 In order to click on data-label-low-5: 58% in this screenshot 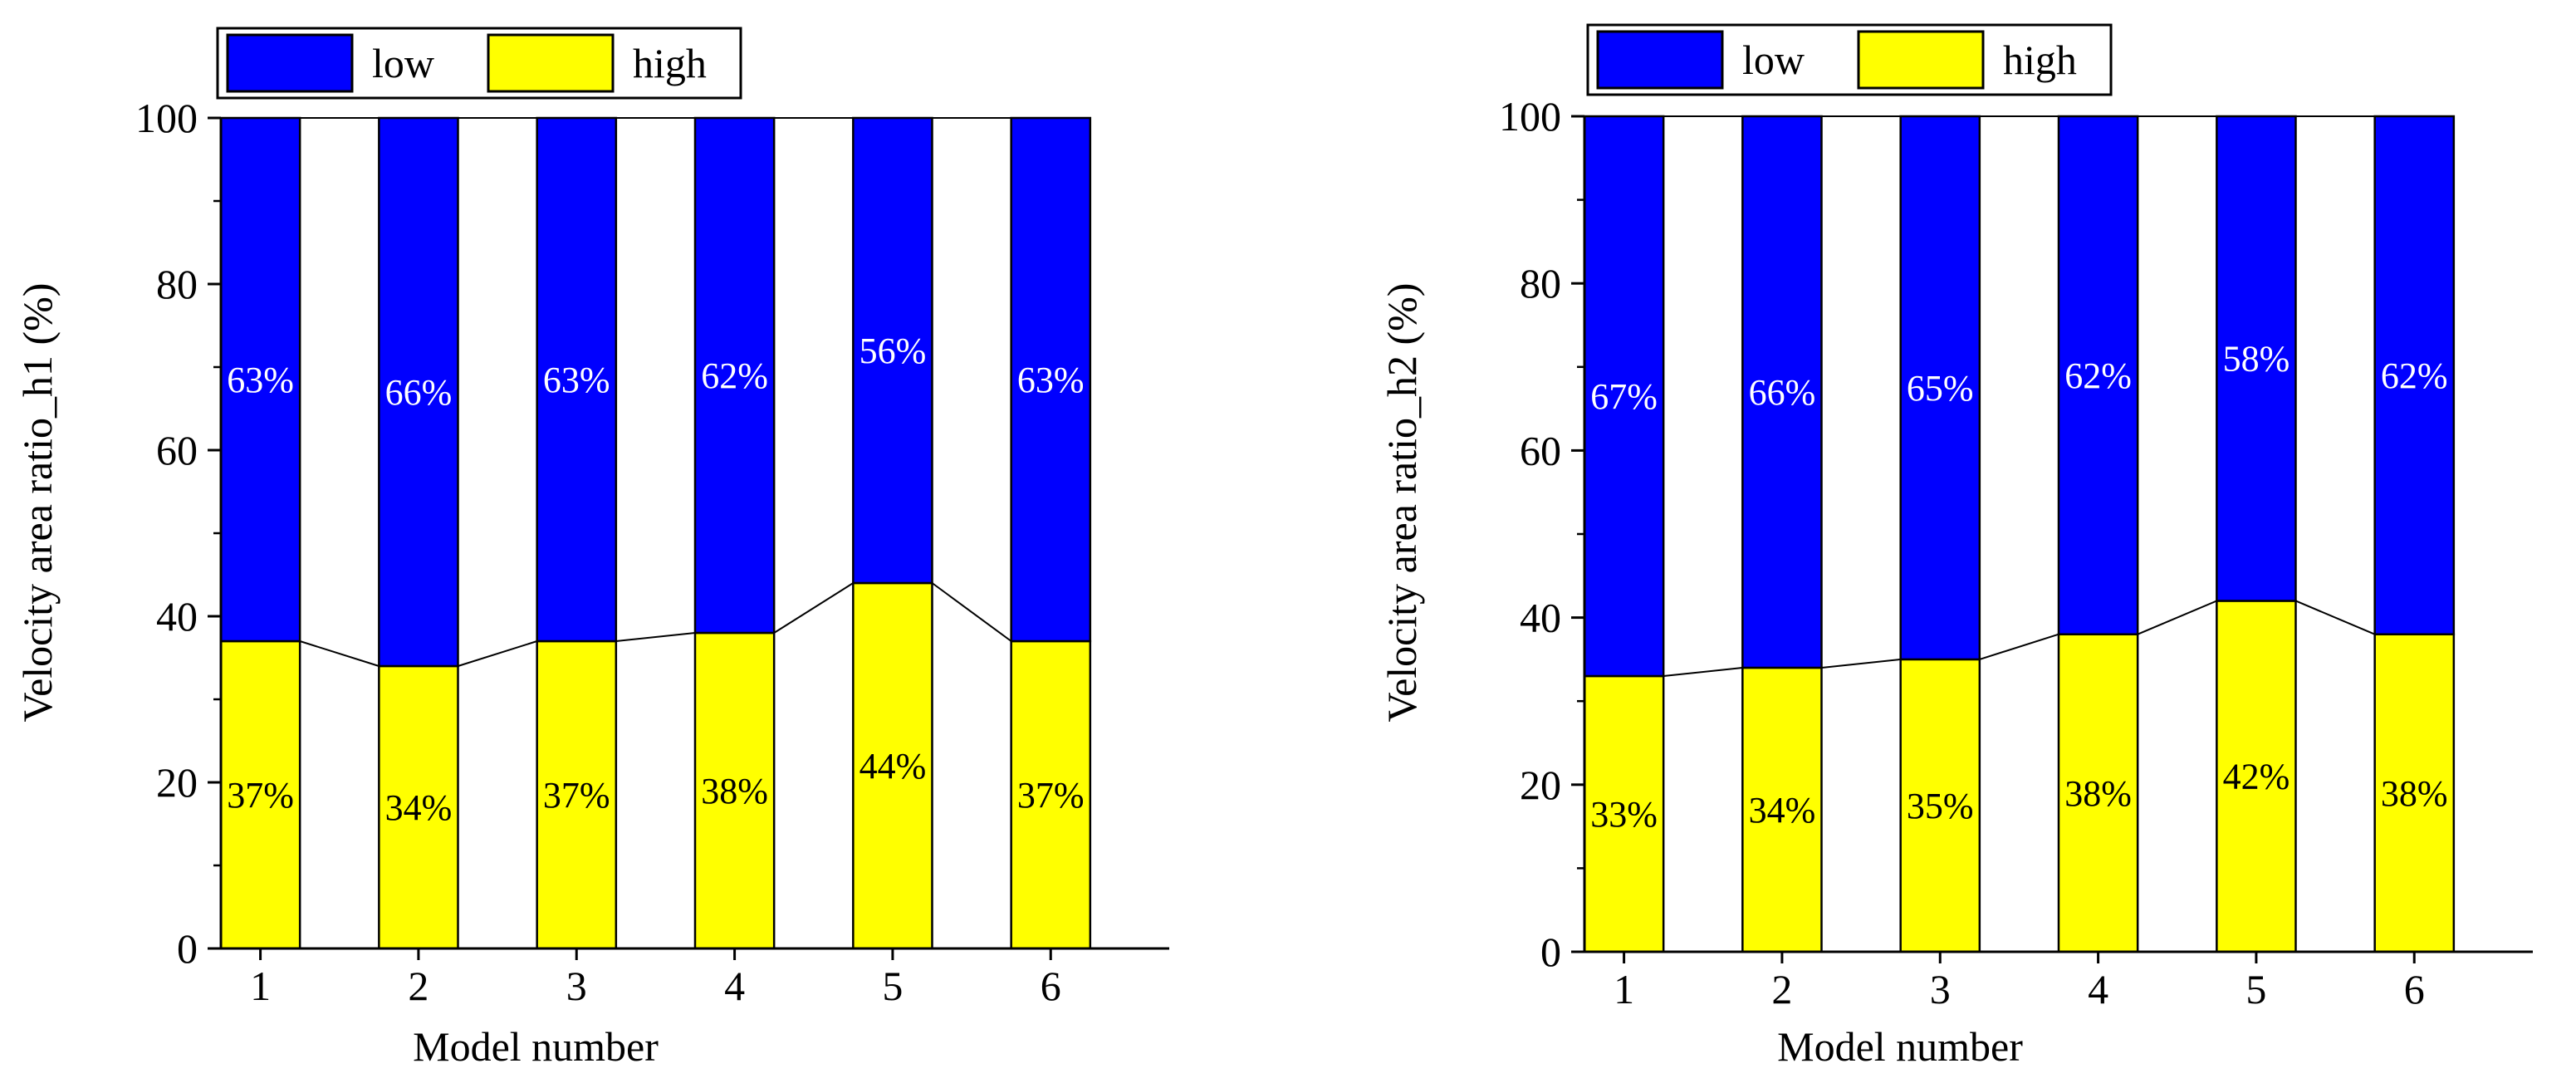, I will do `click(2256, 359)`.